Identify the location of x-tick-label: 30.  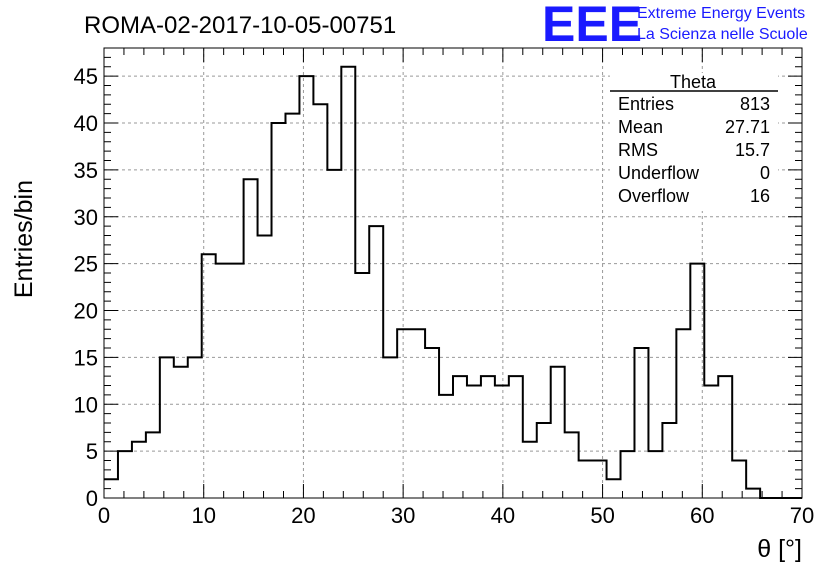
(403, 515).